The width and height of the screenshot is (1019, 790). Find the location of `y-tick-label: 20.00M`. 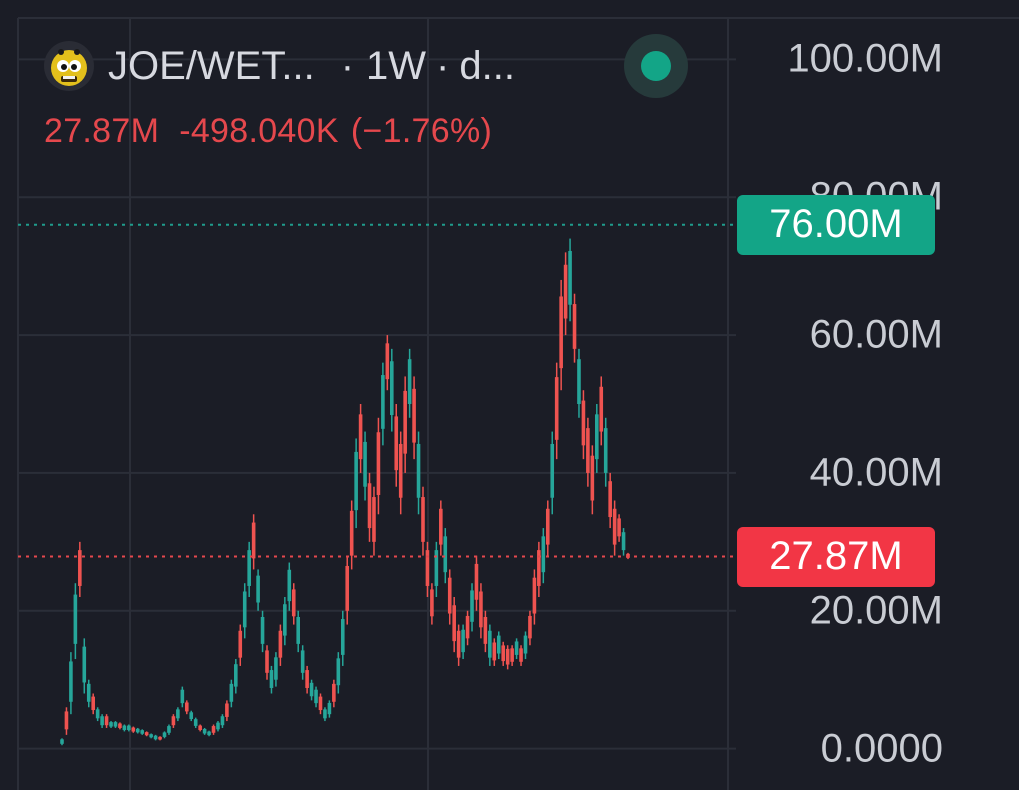

y-tick-label: 20.00M is located at coordinates (876, 610).